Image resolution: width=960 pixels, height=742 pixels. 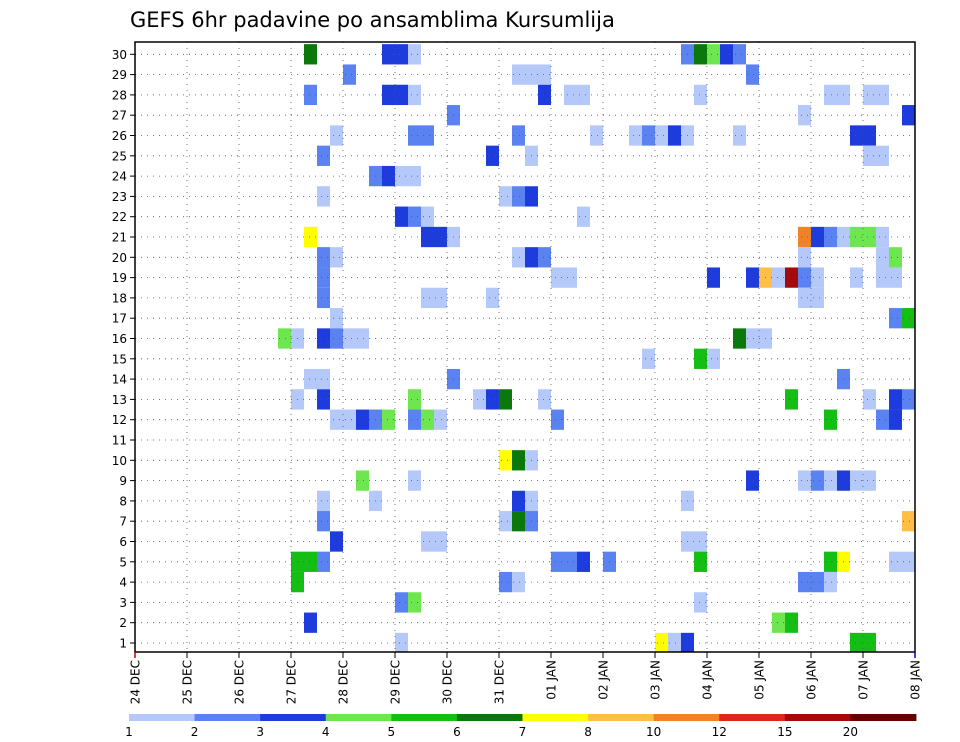 What do you see at coordinates (119, 217) in the screenshot?
I see `y-tick-label: 22` at bounding box center [119, 217].